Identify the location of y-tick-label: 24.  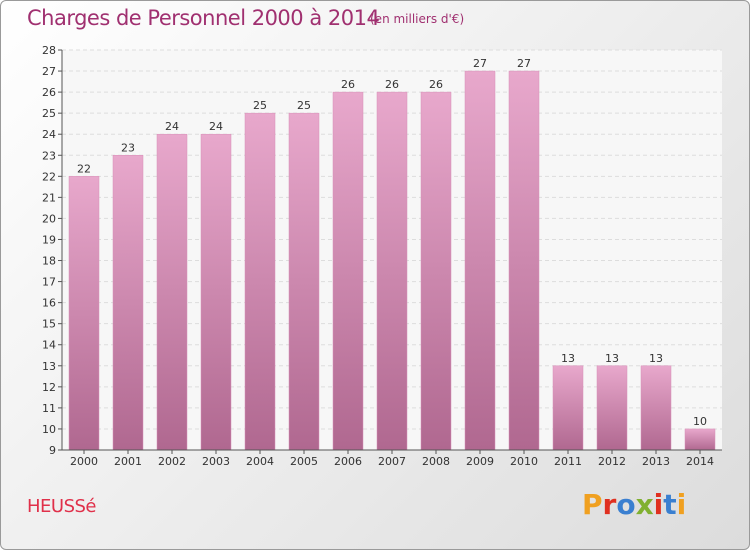
(49, 134).